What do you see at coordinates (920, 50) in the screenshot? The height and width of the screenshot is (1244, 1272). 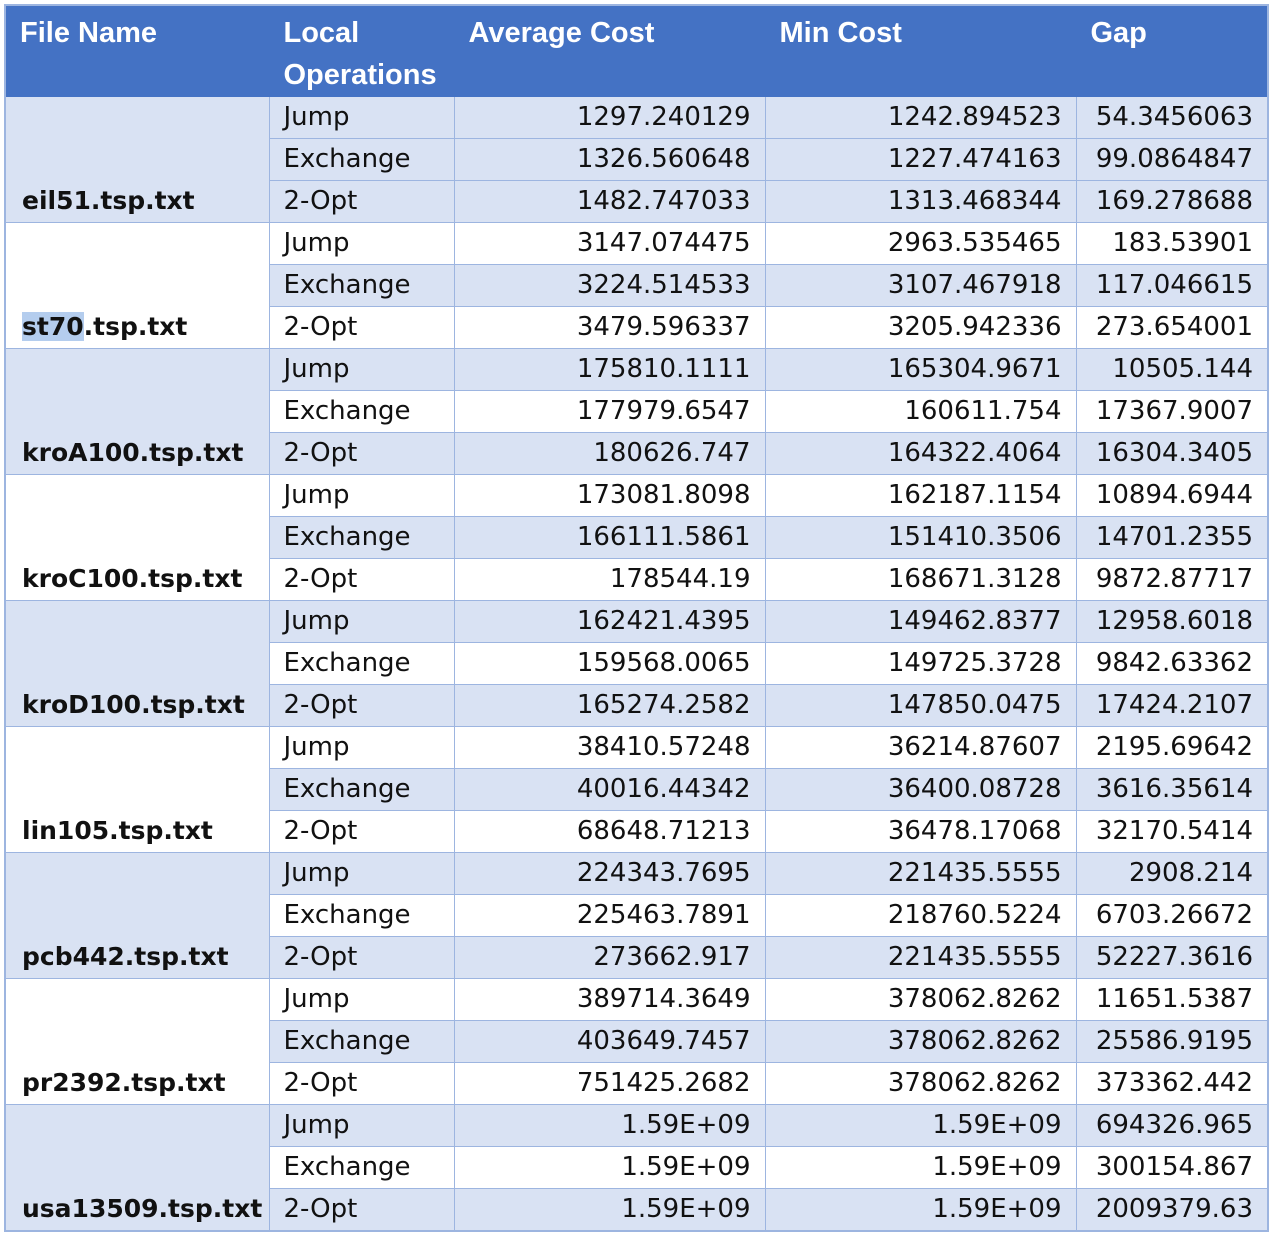 I see `header-min-cost: Min Cost` at bounding box center [920, 50].